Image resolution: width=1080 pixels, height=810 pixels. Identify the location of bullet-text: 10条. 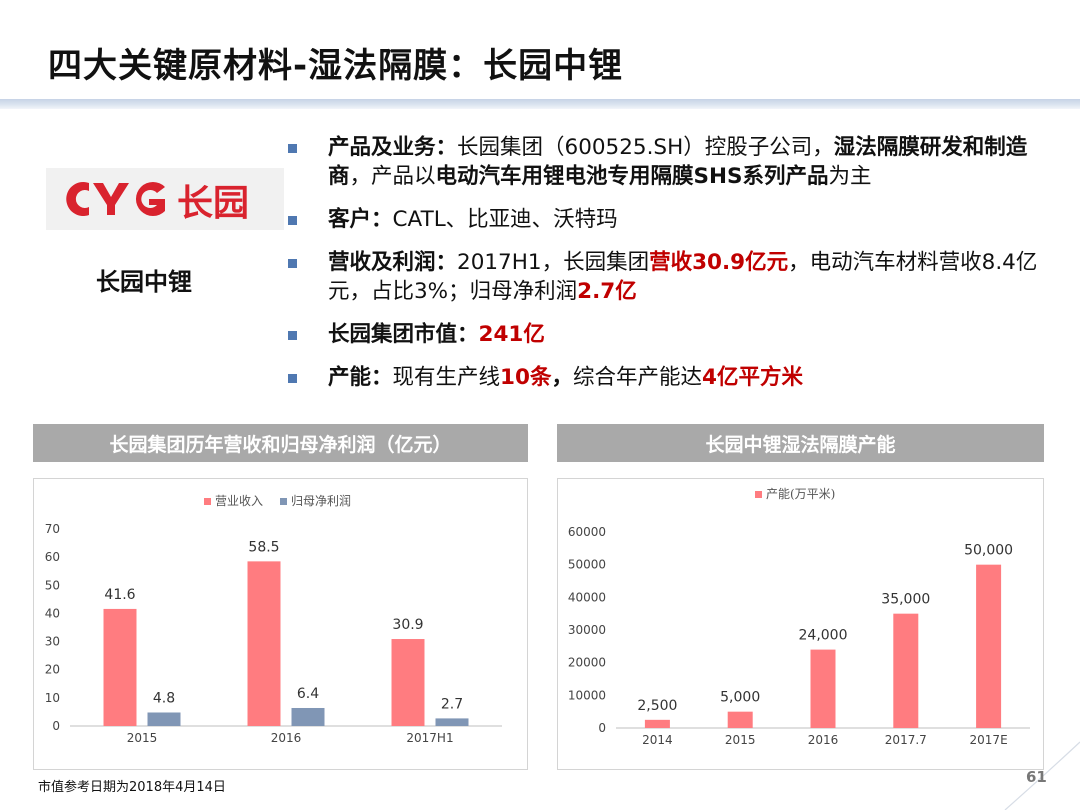
(526, 377).